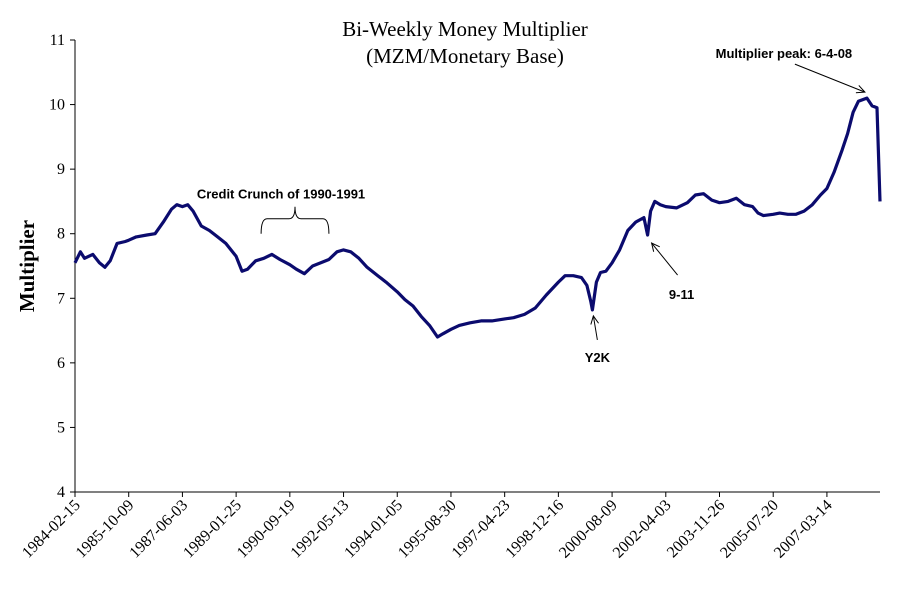 This screenshot has height=615, width=903. I want to click on x-tick-label: 2007-03-14, so click(803, 529).